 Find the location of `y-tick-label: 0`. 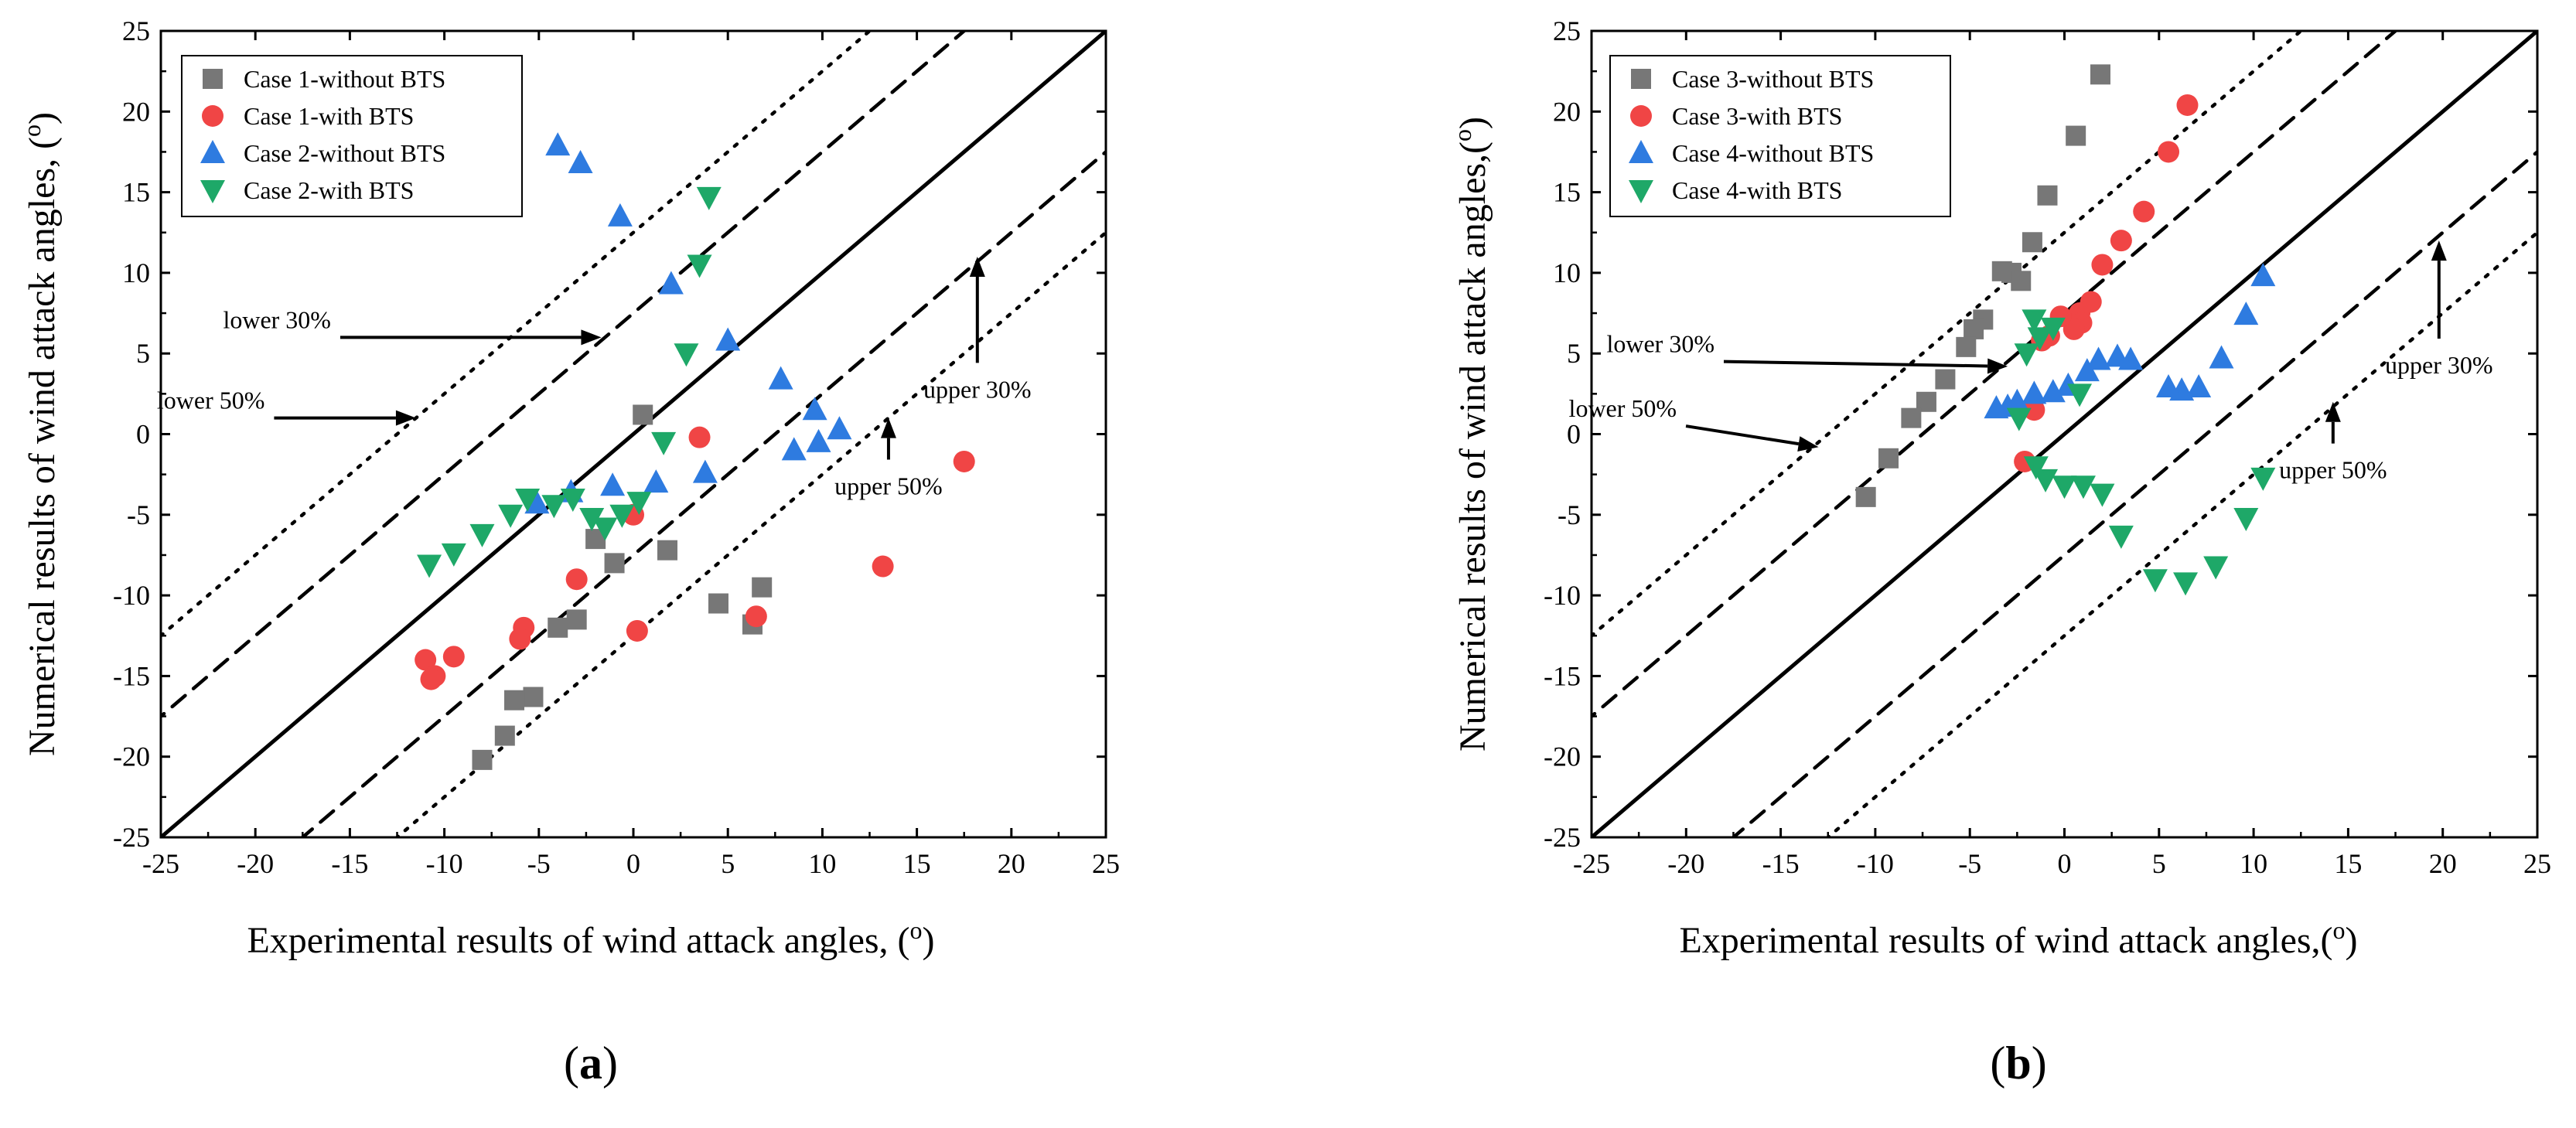

y-tick-label: 0 is located at coordinates (1574, 435).